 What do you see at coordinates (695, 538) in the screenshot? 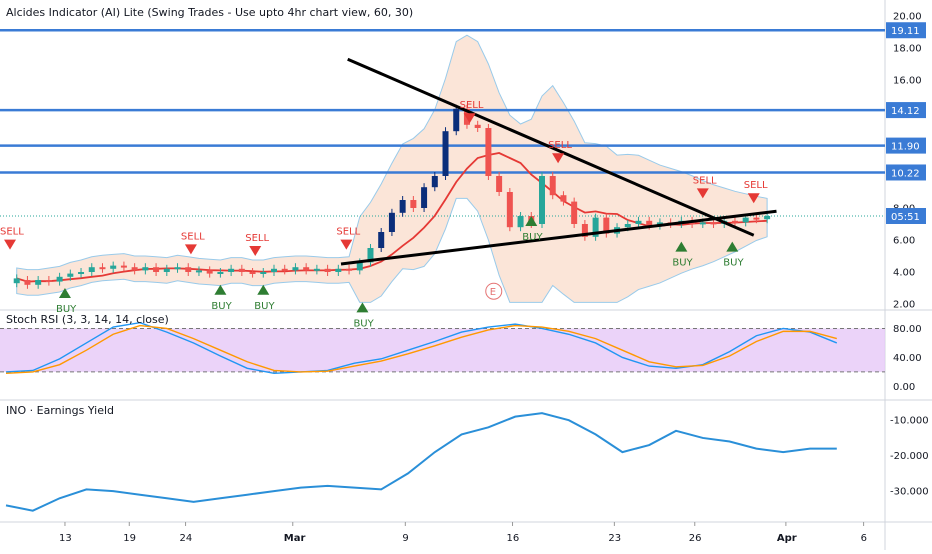
I see `x-tick-label: 26` at bounding box center [695, 538].